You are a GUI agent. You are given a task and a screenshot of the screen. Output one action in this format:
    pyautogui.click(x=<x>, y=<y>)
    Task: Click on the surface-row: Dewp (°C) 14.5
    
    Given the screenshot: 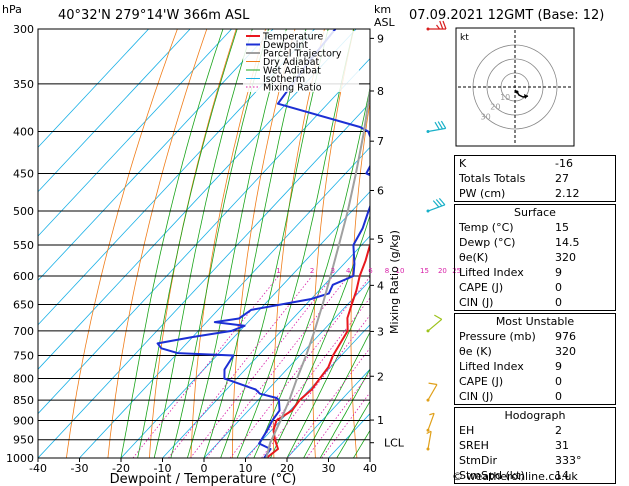 What is the action you would take?
    pyautogui.click(x=535, y=242)
    